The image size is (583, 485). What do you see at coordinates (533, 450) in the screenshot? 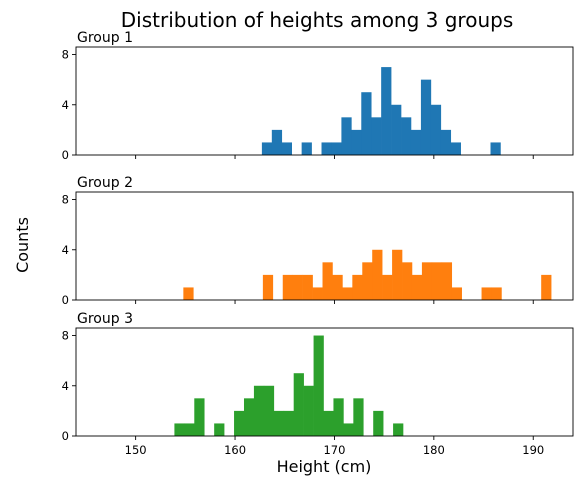
I see `x-tick-label: 190` at bounding box center [533, 450].